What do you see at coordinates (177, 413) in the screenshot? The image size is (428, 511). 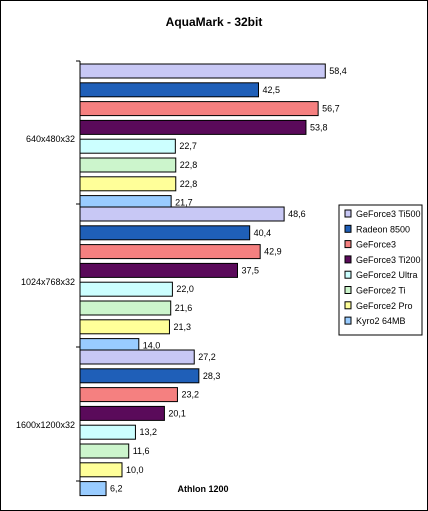 I see `data-label-3-4: 20,1` at bounding box center [177, 413].